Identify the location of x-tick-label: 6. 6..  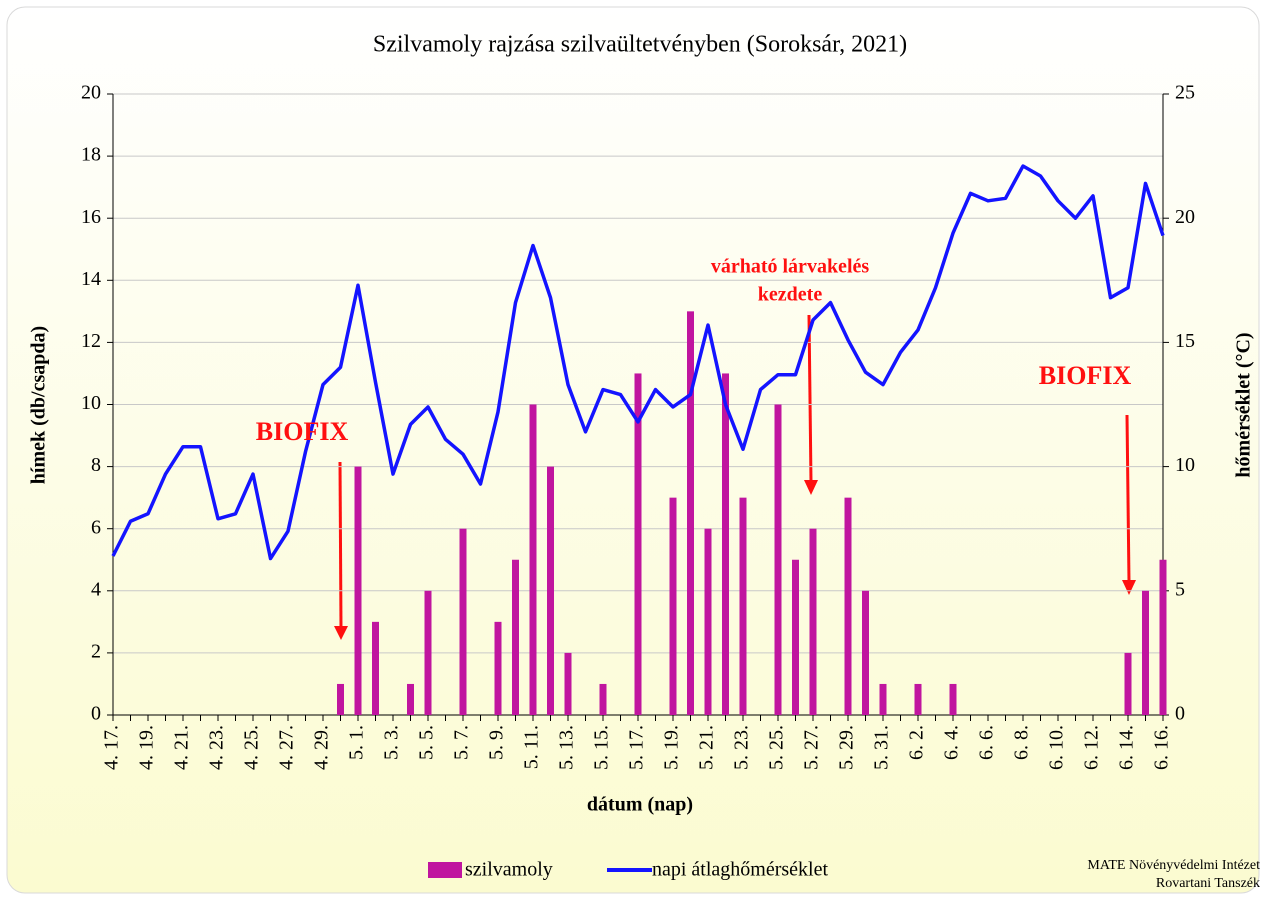
(987, 742).